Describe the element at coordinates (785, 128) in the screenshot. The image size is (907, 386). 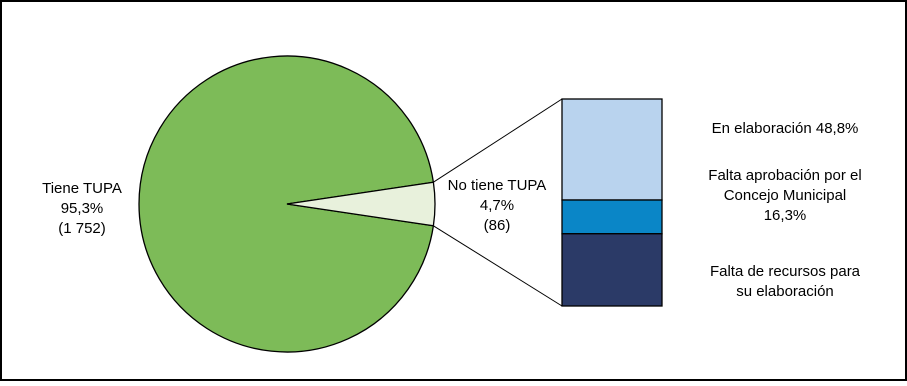
I see `bar-label-en-elaboracion-48-8: En elaboración 48,8%` at that location.